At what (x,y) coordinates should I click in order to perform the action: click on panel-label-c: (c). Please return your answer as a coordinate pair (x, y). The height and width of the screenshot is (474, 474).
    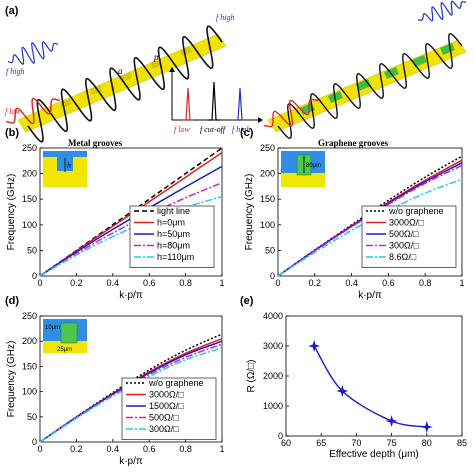
    Looking at the image, I should click on (247, 133).